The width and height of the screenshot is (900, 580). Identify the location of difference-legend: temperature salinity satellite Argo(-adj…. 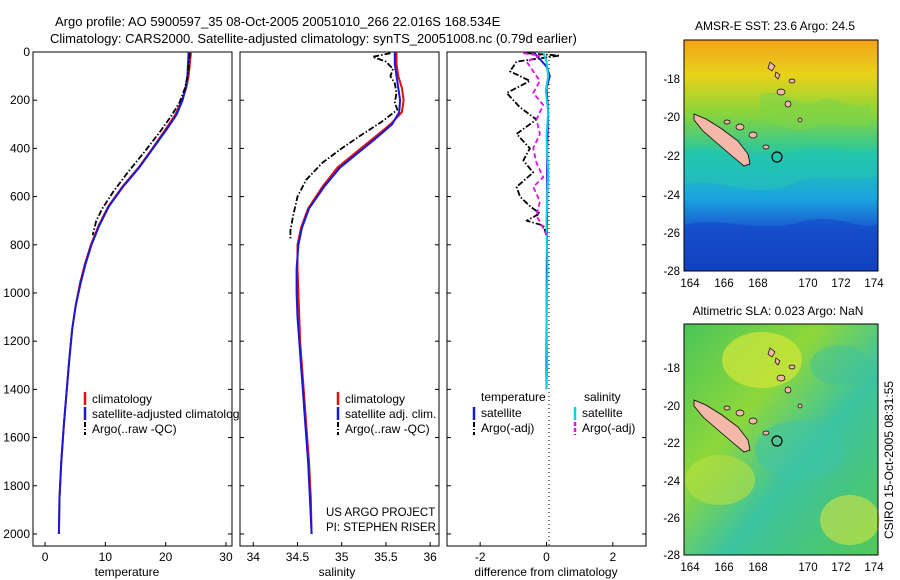
(553, 412).